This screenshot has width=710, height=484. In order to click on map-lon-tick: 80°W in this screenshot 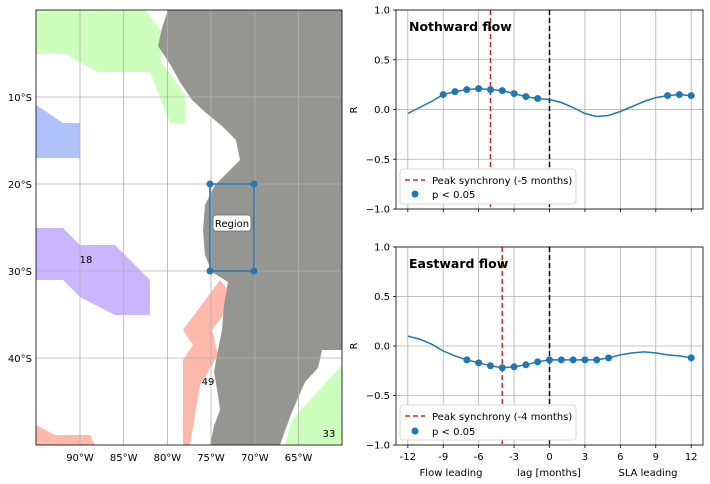, I will do `click(168, 458)`.